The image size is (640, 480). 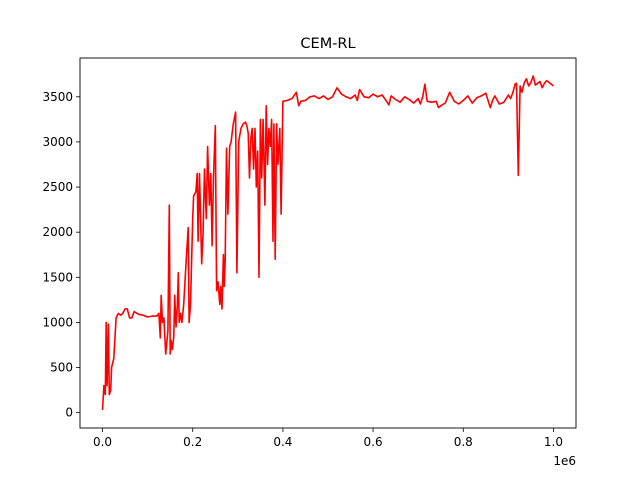 I want to click on x-offset-label: 1e6, so click(x=564, y=461).